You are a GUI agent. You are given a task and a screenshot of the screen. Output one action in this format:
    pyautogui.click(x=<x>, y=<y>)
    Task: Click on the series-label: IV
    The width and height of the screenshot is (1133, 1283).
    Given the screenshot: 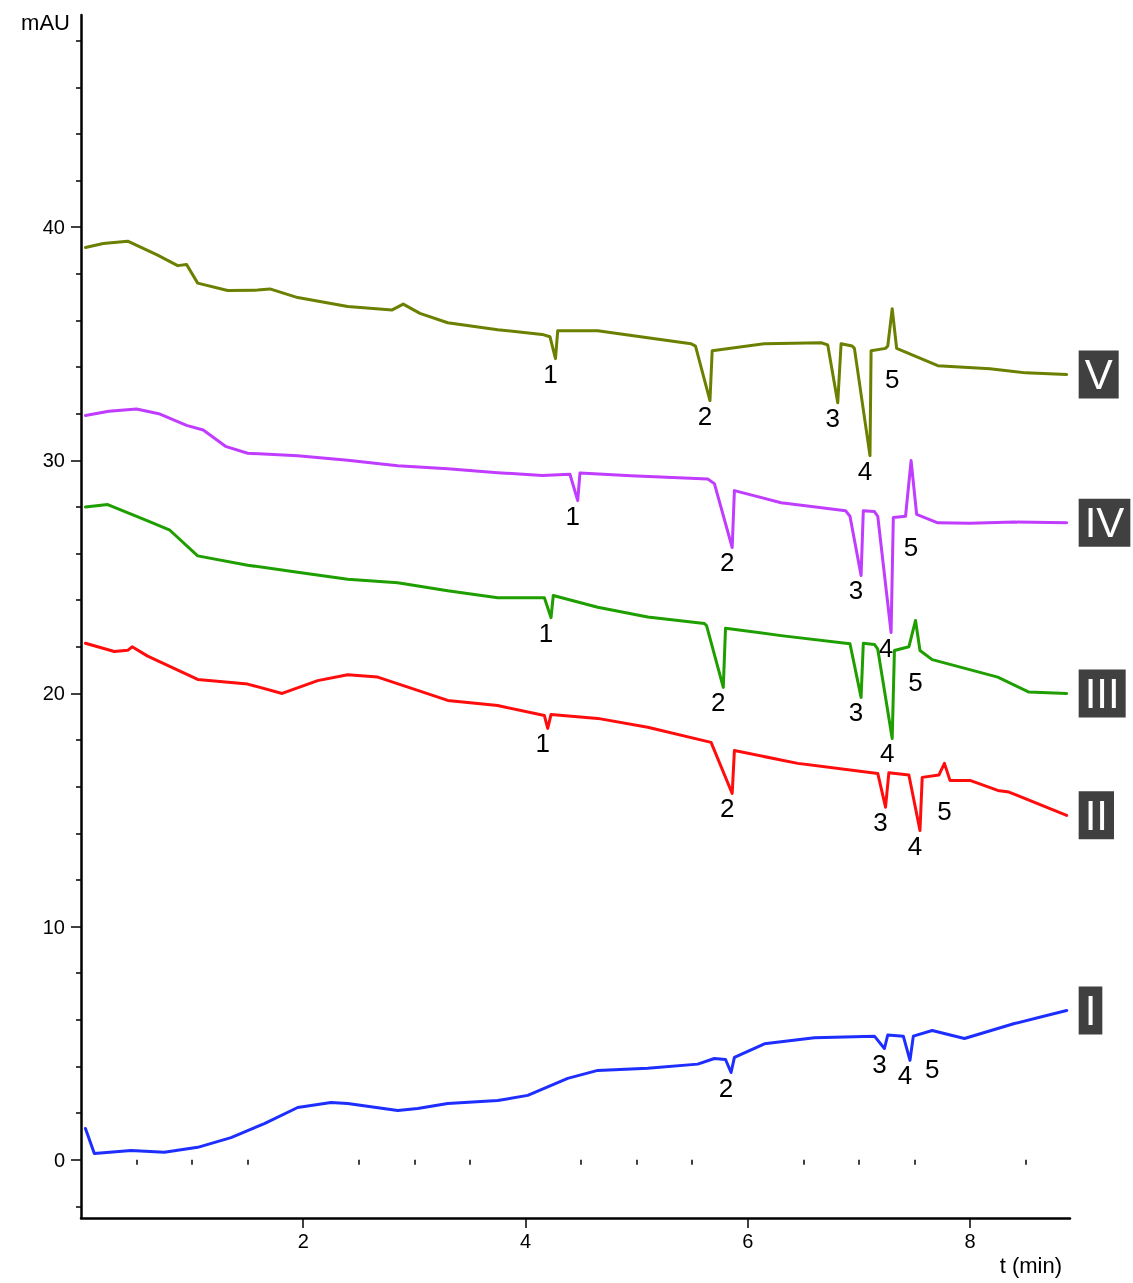 What is the action you would take?
    pyautogui.click(x=1104, y=523)
    